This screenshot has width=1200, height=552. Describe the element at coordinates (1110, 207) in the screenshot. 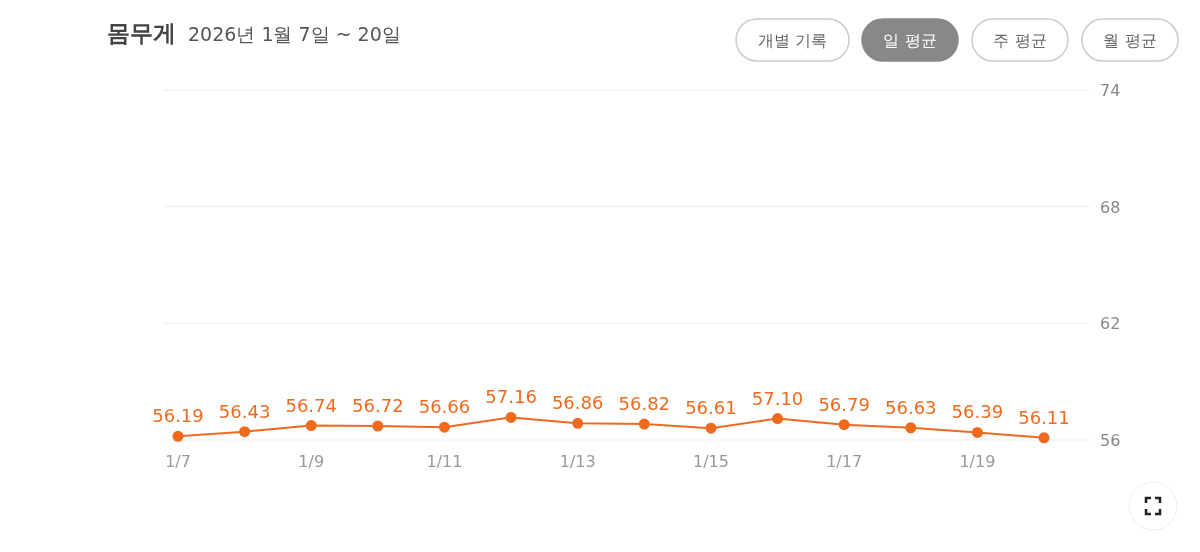

I see `y-tick-label: 68` at that location.